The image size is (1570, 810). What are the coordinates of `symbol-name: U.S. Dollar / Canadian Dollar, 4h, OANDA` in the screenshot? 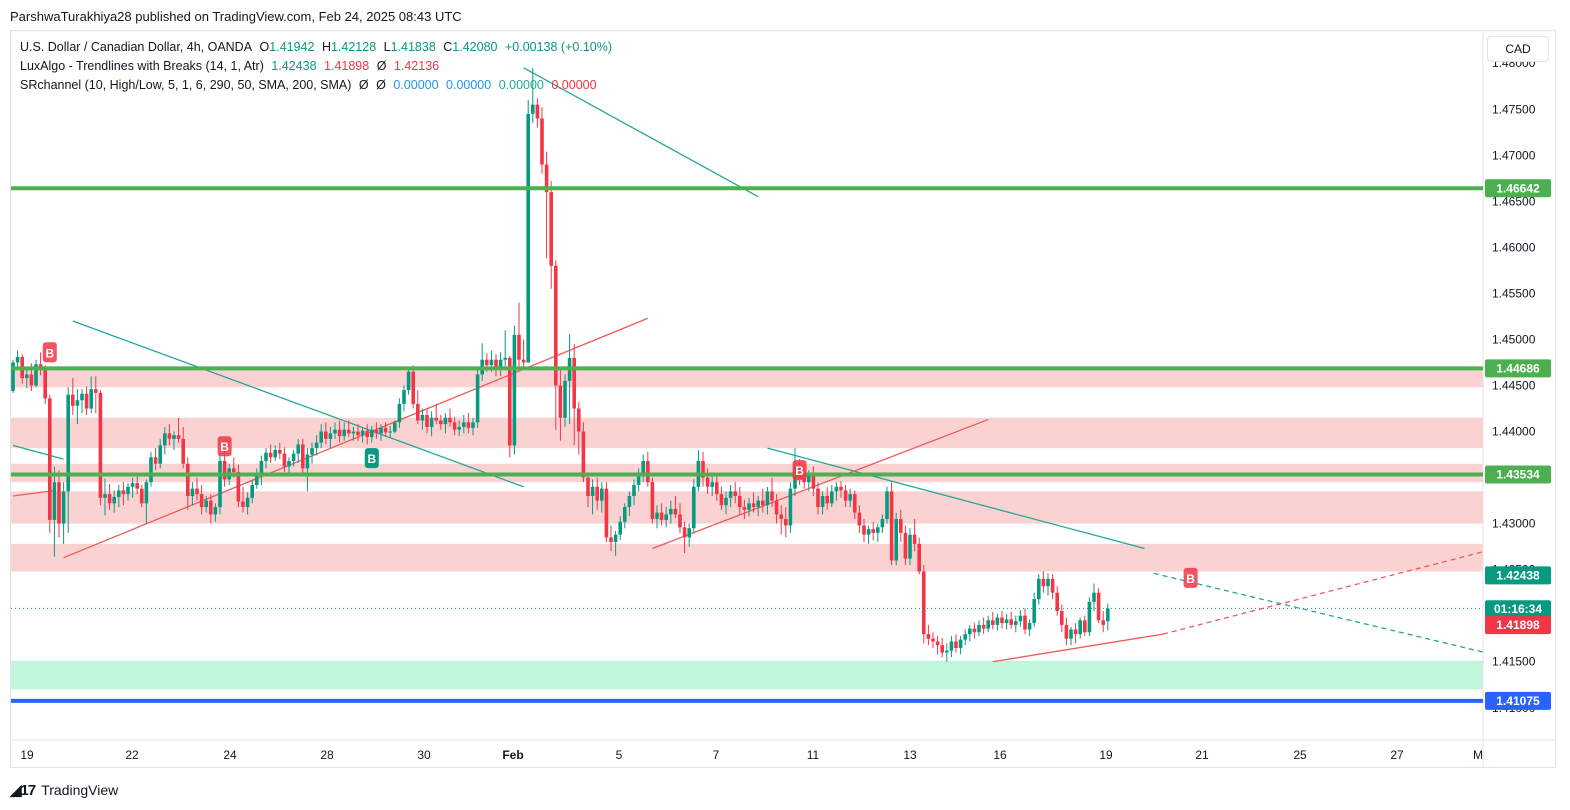 It's located at (136, 47).